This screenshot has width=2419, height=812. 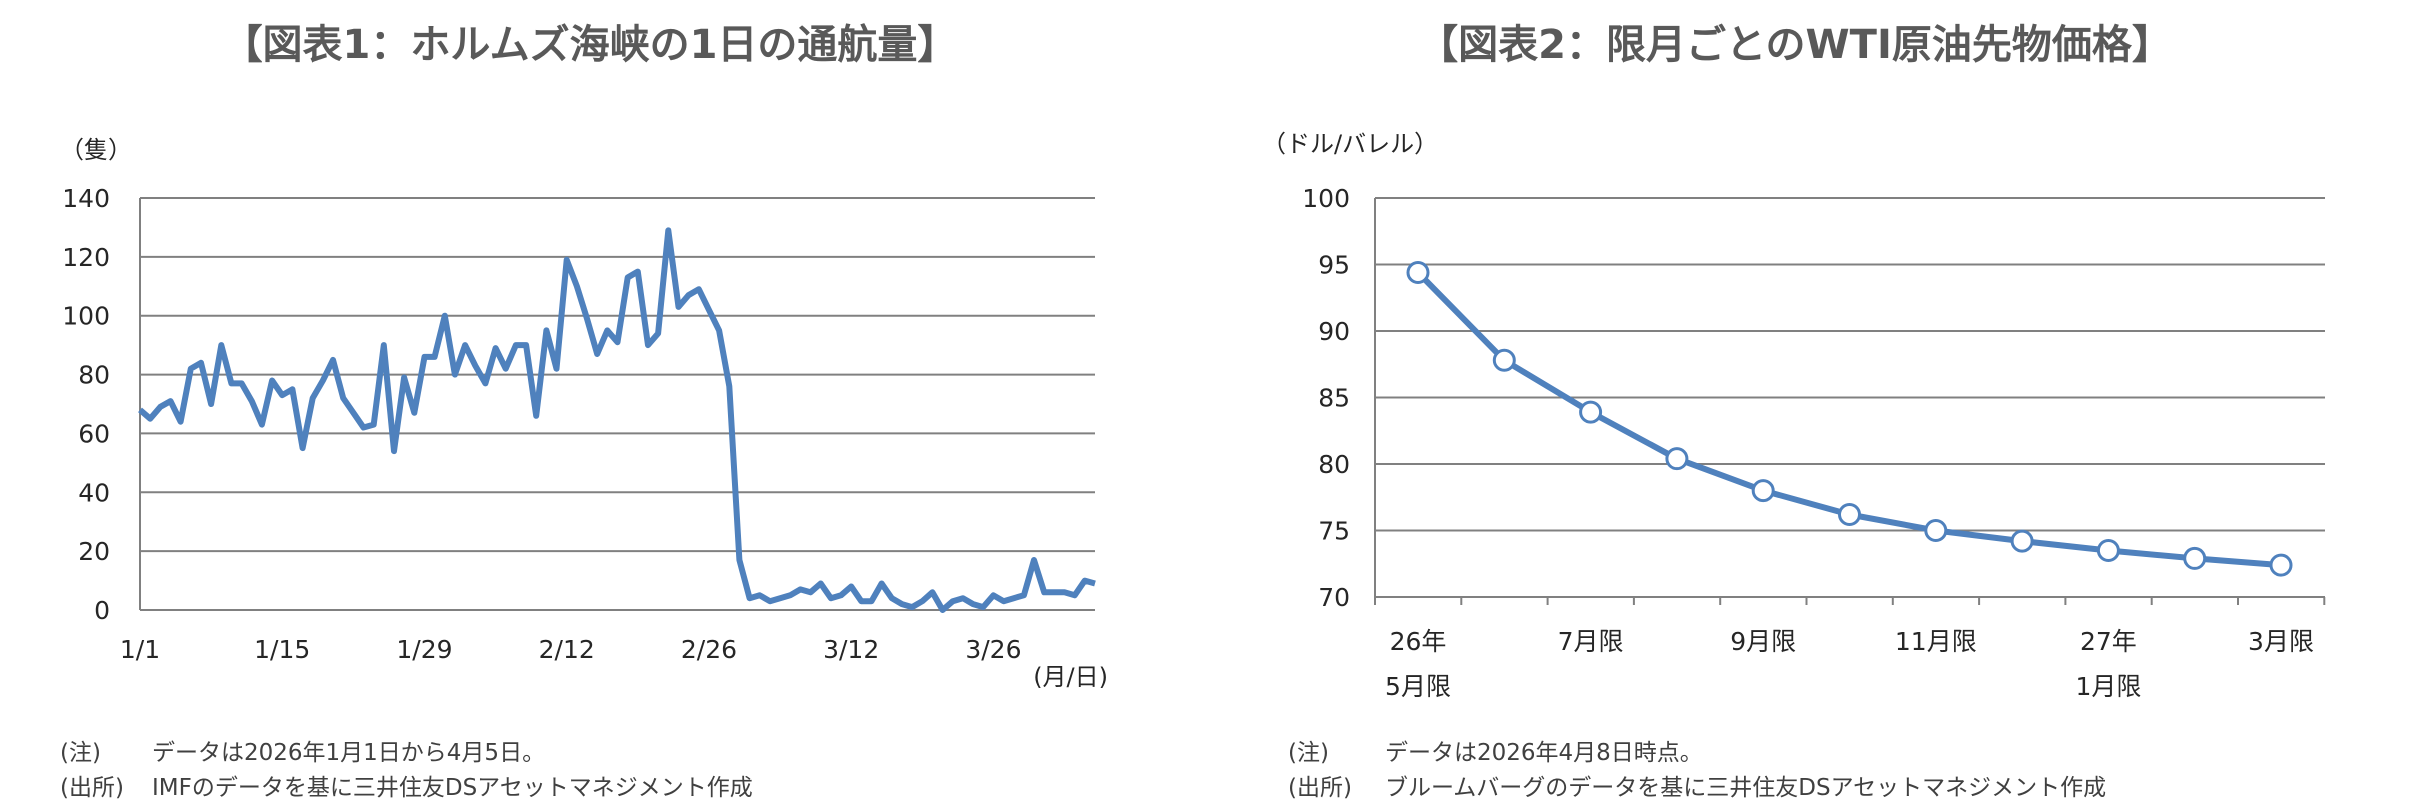 I want to click on chart1-y-tick-label: 40, so click(x=94, y=492).